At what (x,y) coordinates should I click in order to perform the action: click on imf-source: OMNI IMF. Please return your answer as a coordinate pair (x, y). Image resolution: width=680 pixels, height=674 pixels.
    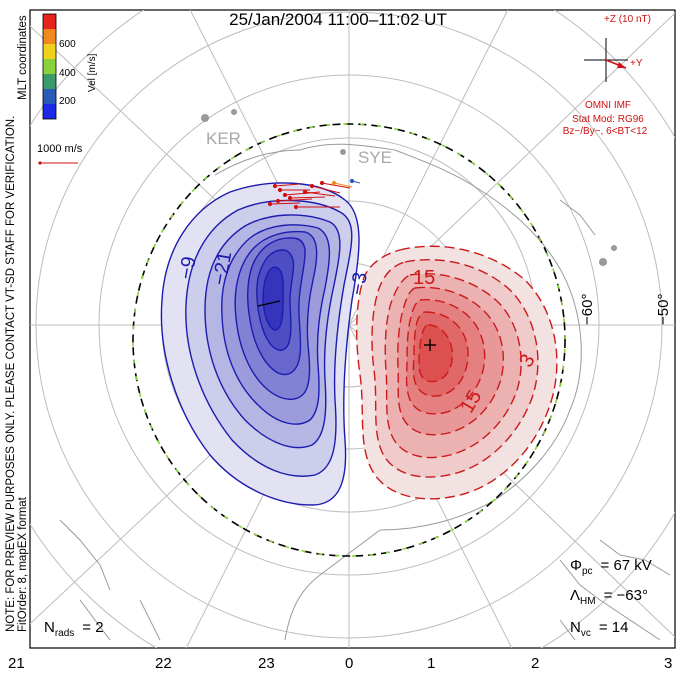
    Looking at the image, I should click on (608, 105).